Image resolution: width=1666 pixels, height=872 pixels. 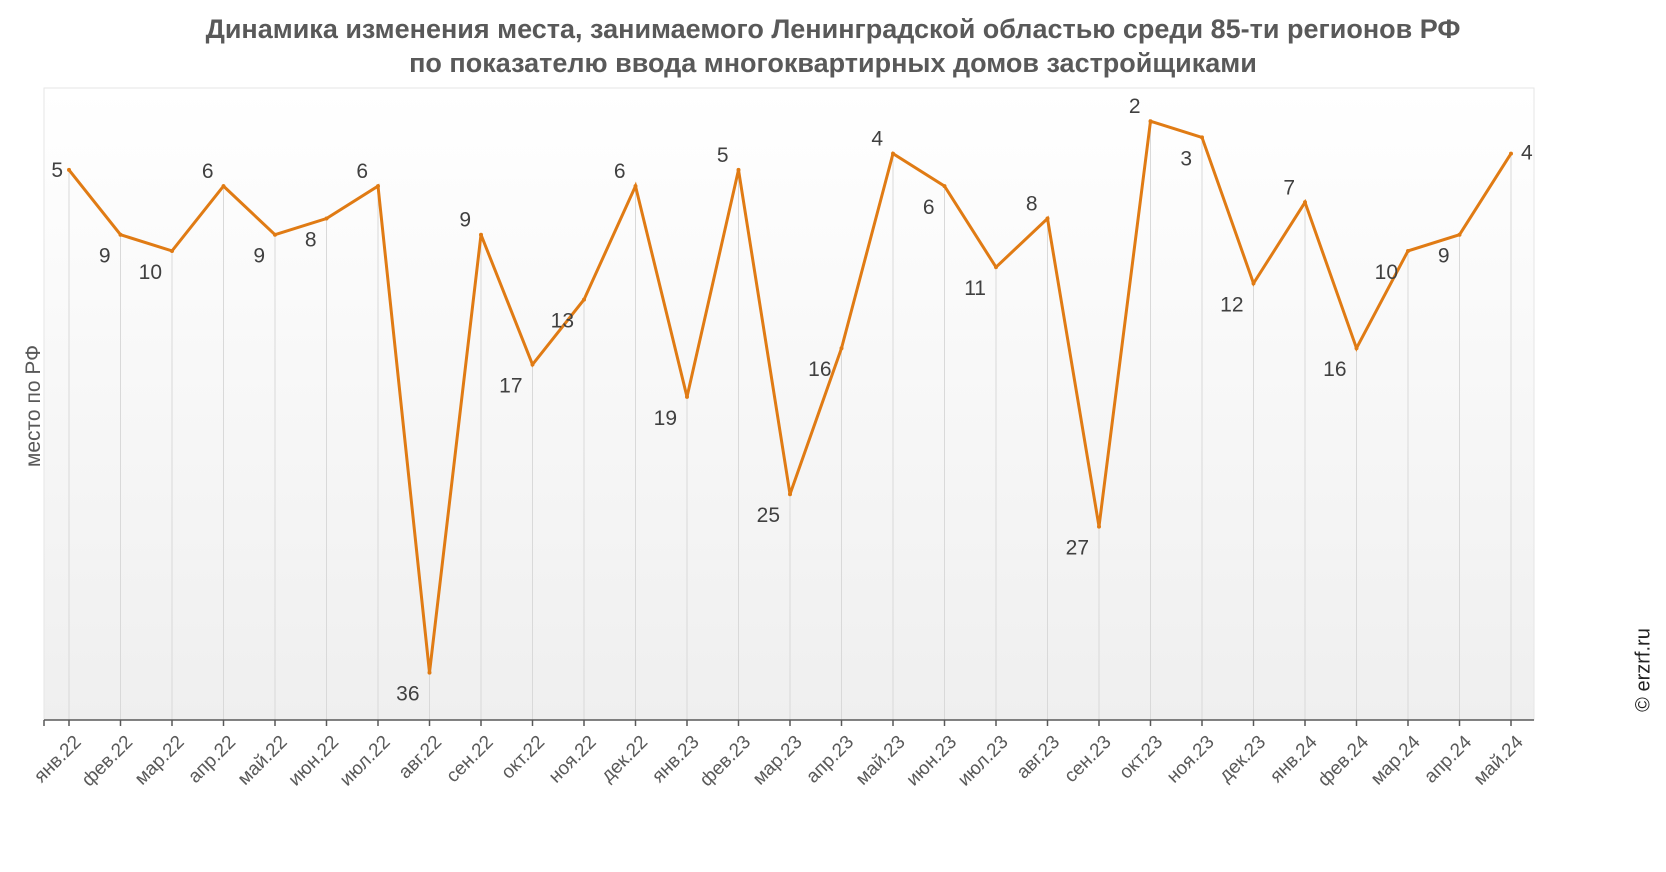 What do you see at coordinates (1334, 369) in the screenshot?
I see `data-label-25: 16` at bounding box center [1334, 369].